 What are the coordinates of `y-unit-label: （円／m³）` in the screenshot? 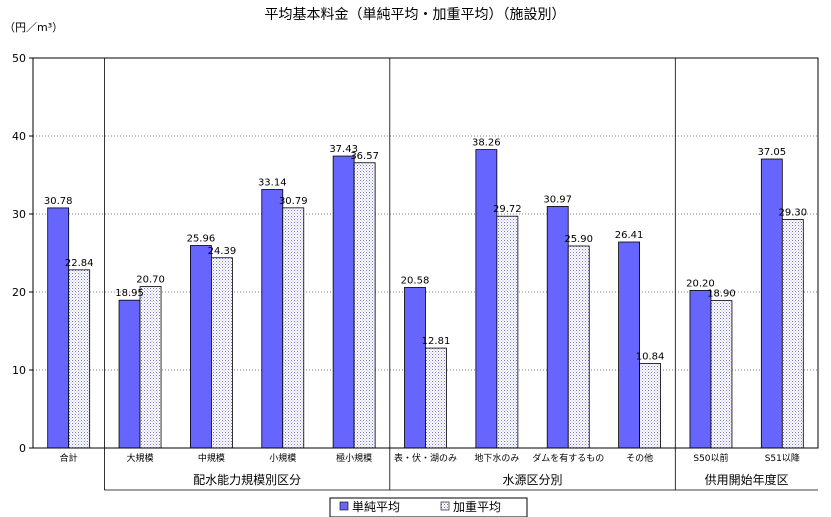 It's located at (33, 27).